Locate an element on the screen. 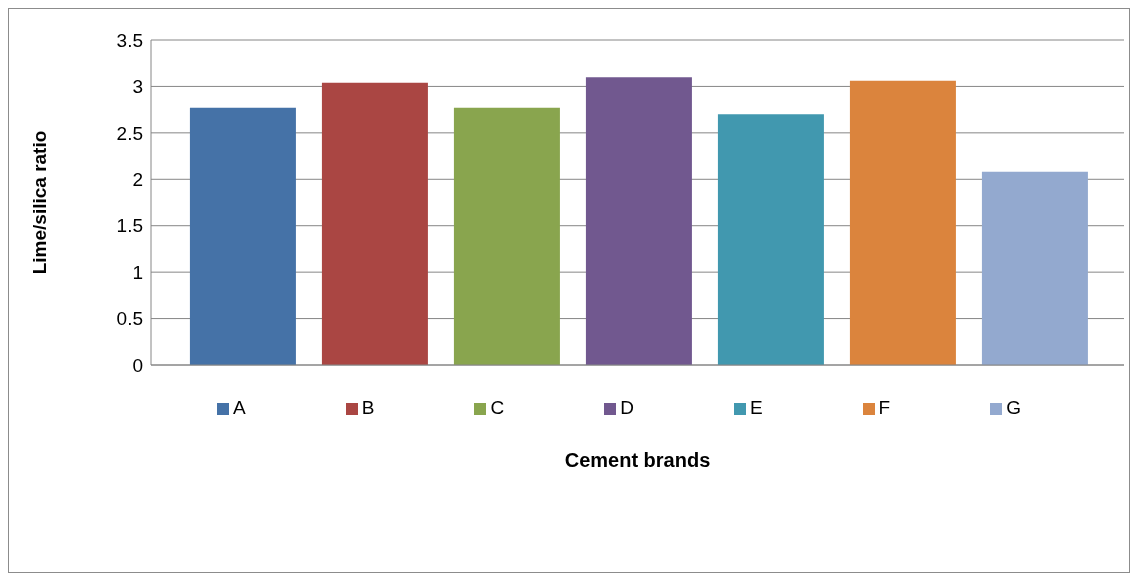 Image resolution: width=1138 pixels, height=581 pixels. legend-label: E is located at coordinates (756, 407).